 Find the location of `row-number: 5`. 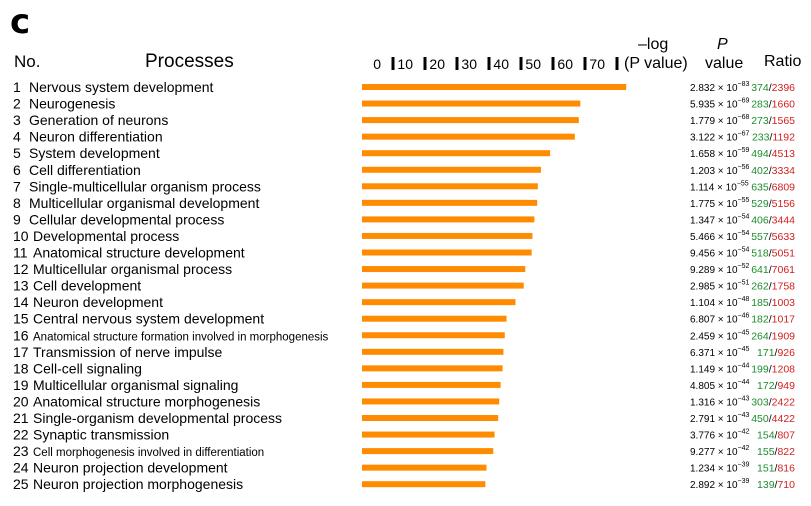

row-number: 5 is located at coordinates (17, 153).